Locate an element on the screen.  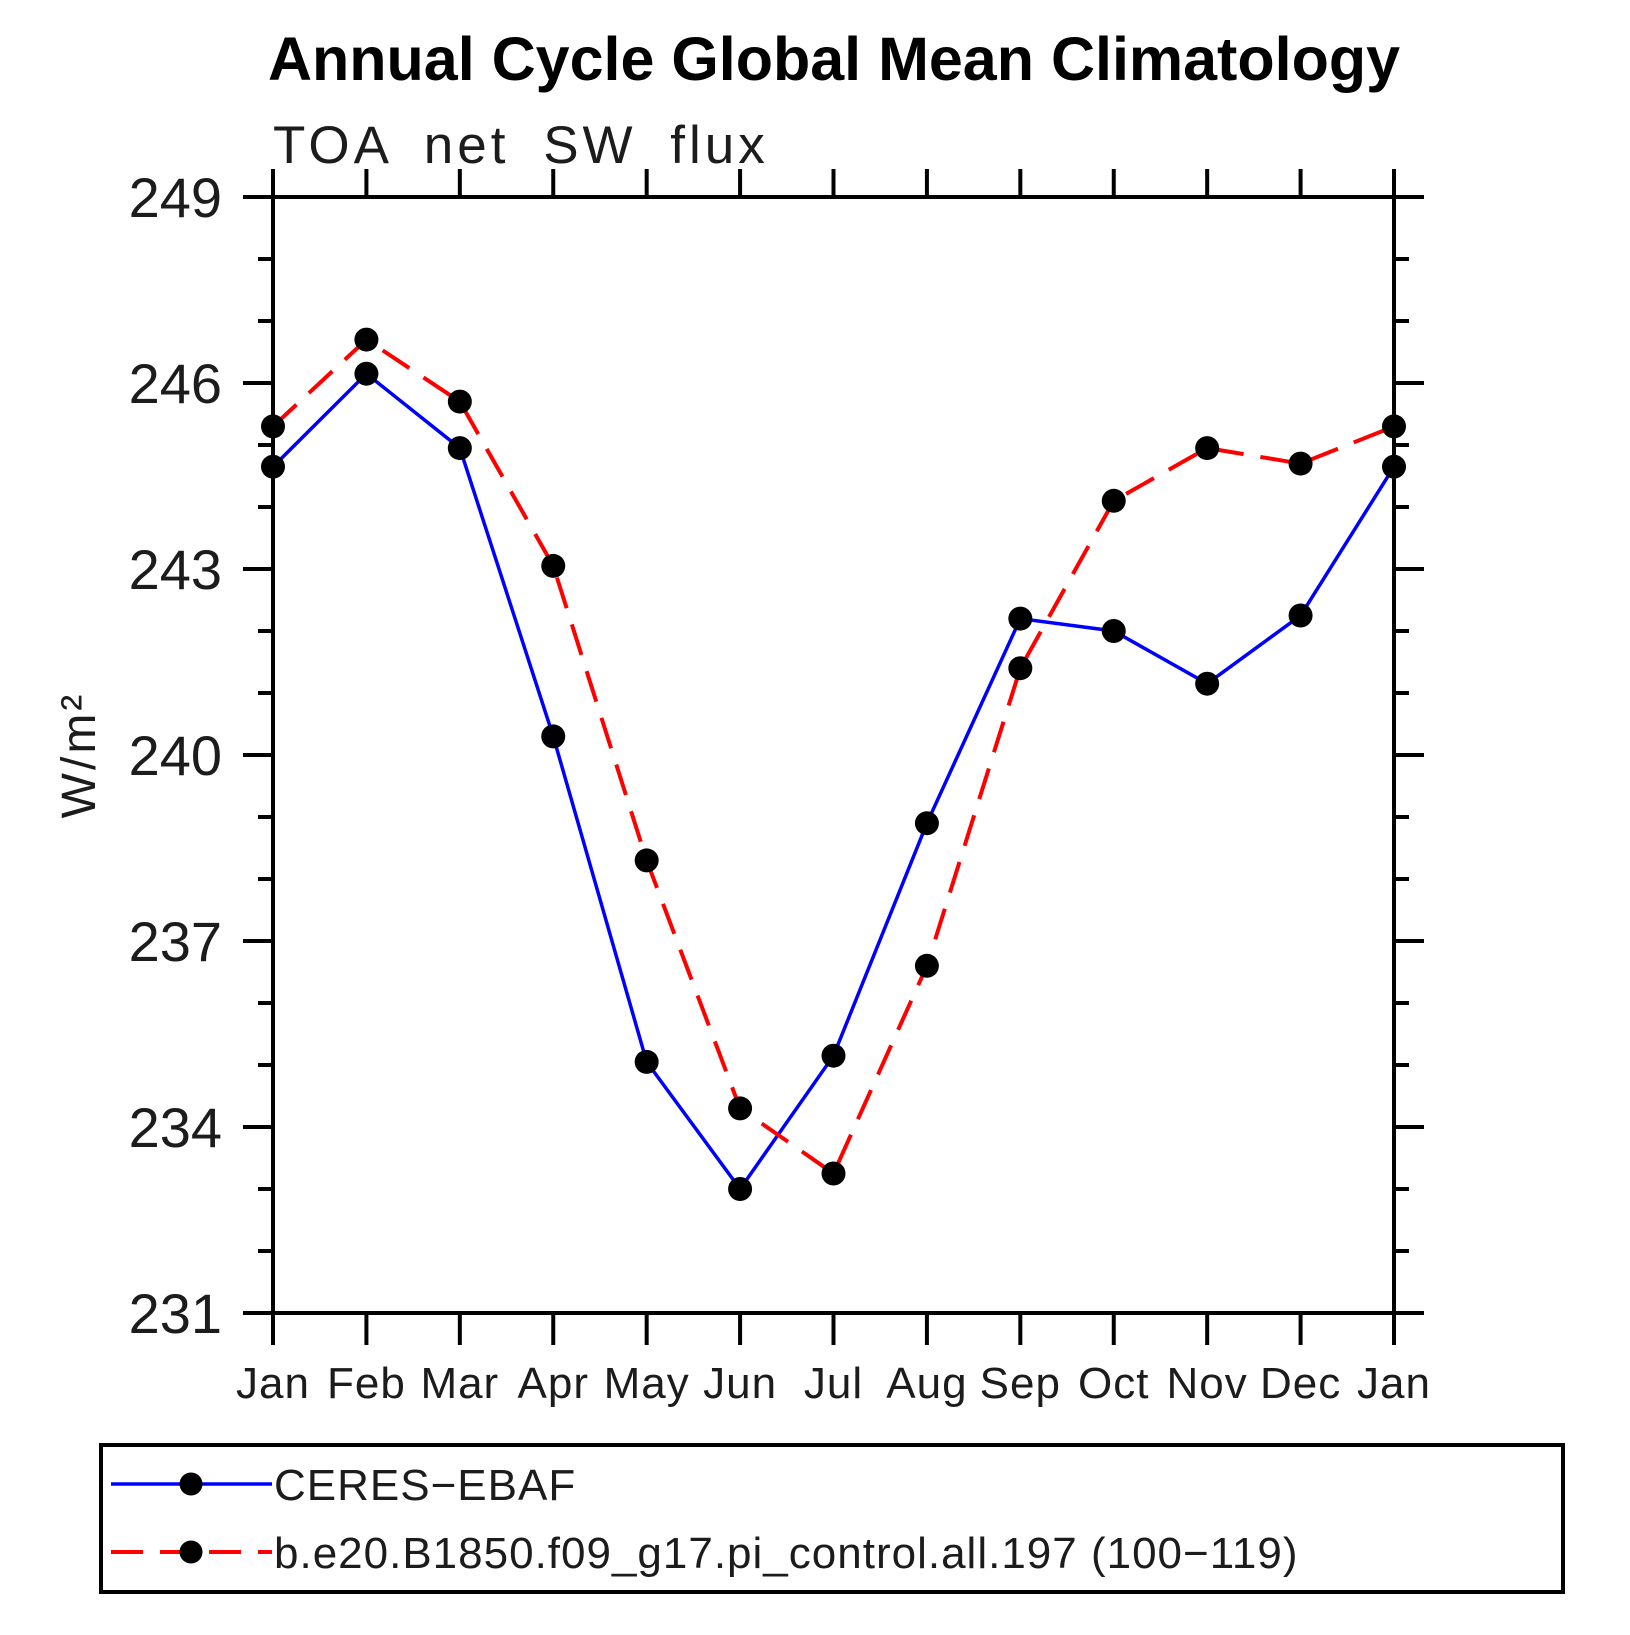
y-tick-label: 243 is located at coordinates (175, 569).